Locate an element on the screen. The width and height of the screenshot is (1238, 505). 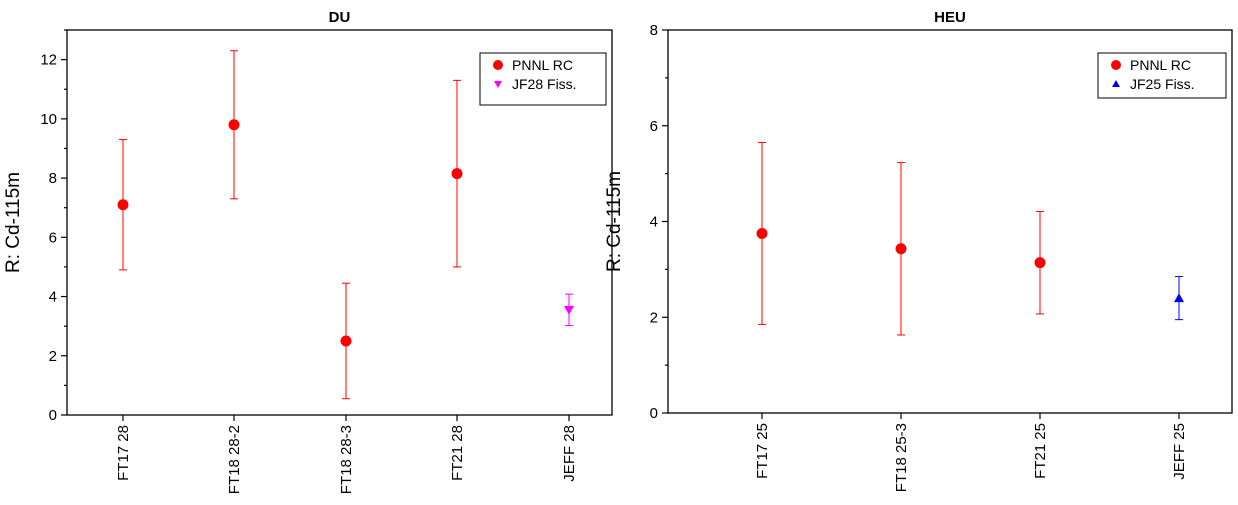
x-tick-label: FT17 25 is located at coordinates (762, 451).